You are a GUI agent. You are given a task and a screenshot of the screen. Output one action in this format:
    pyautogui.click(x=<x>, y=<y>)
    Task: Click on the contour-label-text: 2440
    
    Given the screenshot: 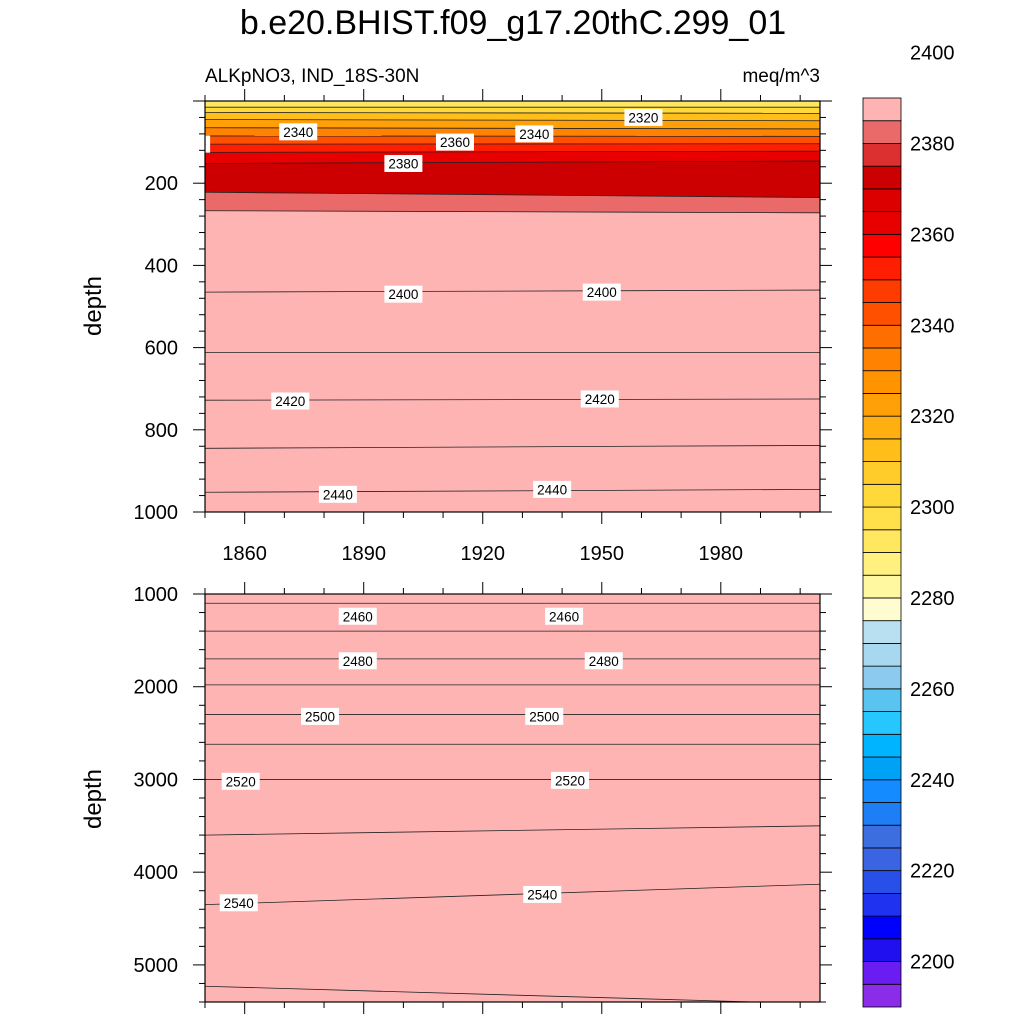 What is the action you would take?
    pyautogui.click(x=552, y=489)
    